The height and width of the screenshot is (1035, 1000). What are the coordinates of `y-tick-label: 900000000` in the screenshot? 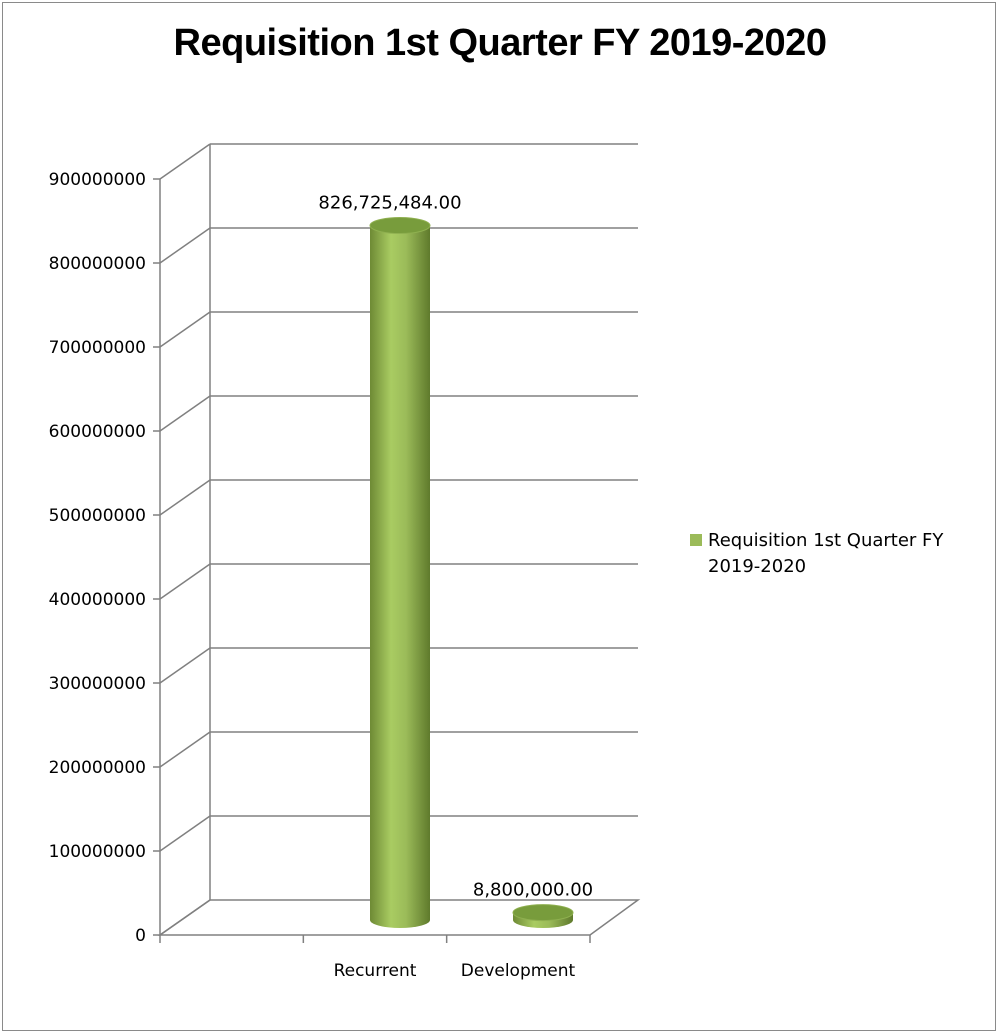 It's located at (97, 180).